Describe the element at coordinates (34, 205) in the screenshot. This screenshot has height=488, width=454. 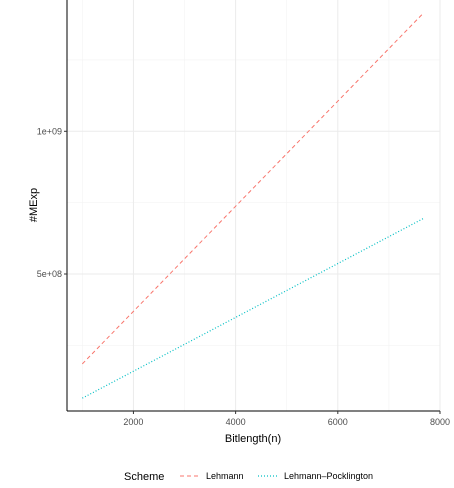
I see `y-axis-title: #MExp` at that location.